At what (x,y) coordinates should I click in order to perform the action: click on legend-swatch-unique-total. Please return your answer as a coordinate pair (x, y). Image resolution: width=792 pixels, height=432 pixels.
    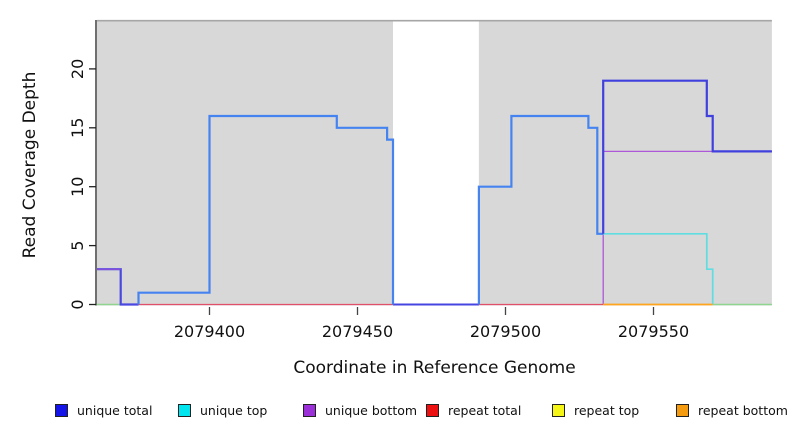
    Looking at the image, I should click on (61, 410).